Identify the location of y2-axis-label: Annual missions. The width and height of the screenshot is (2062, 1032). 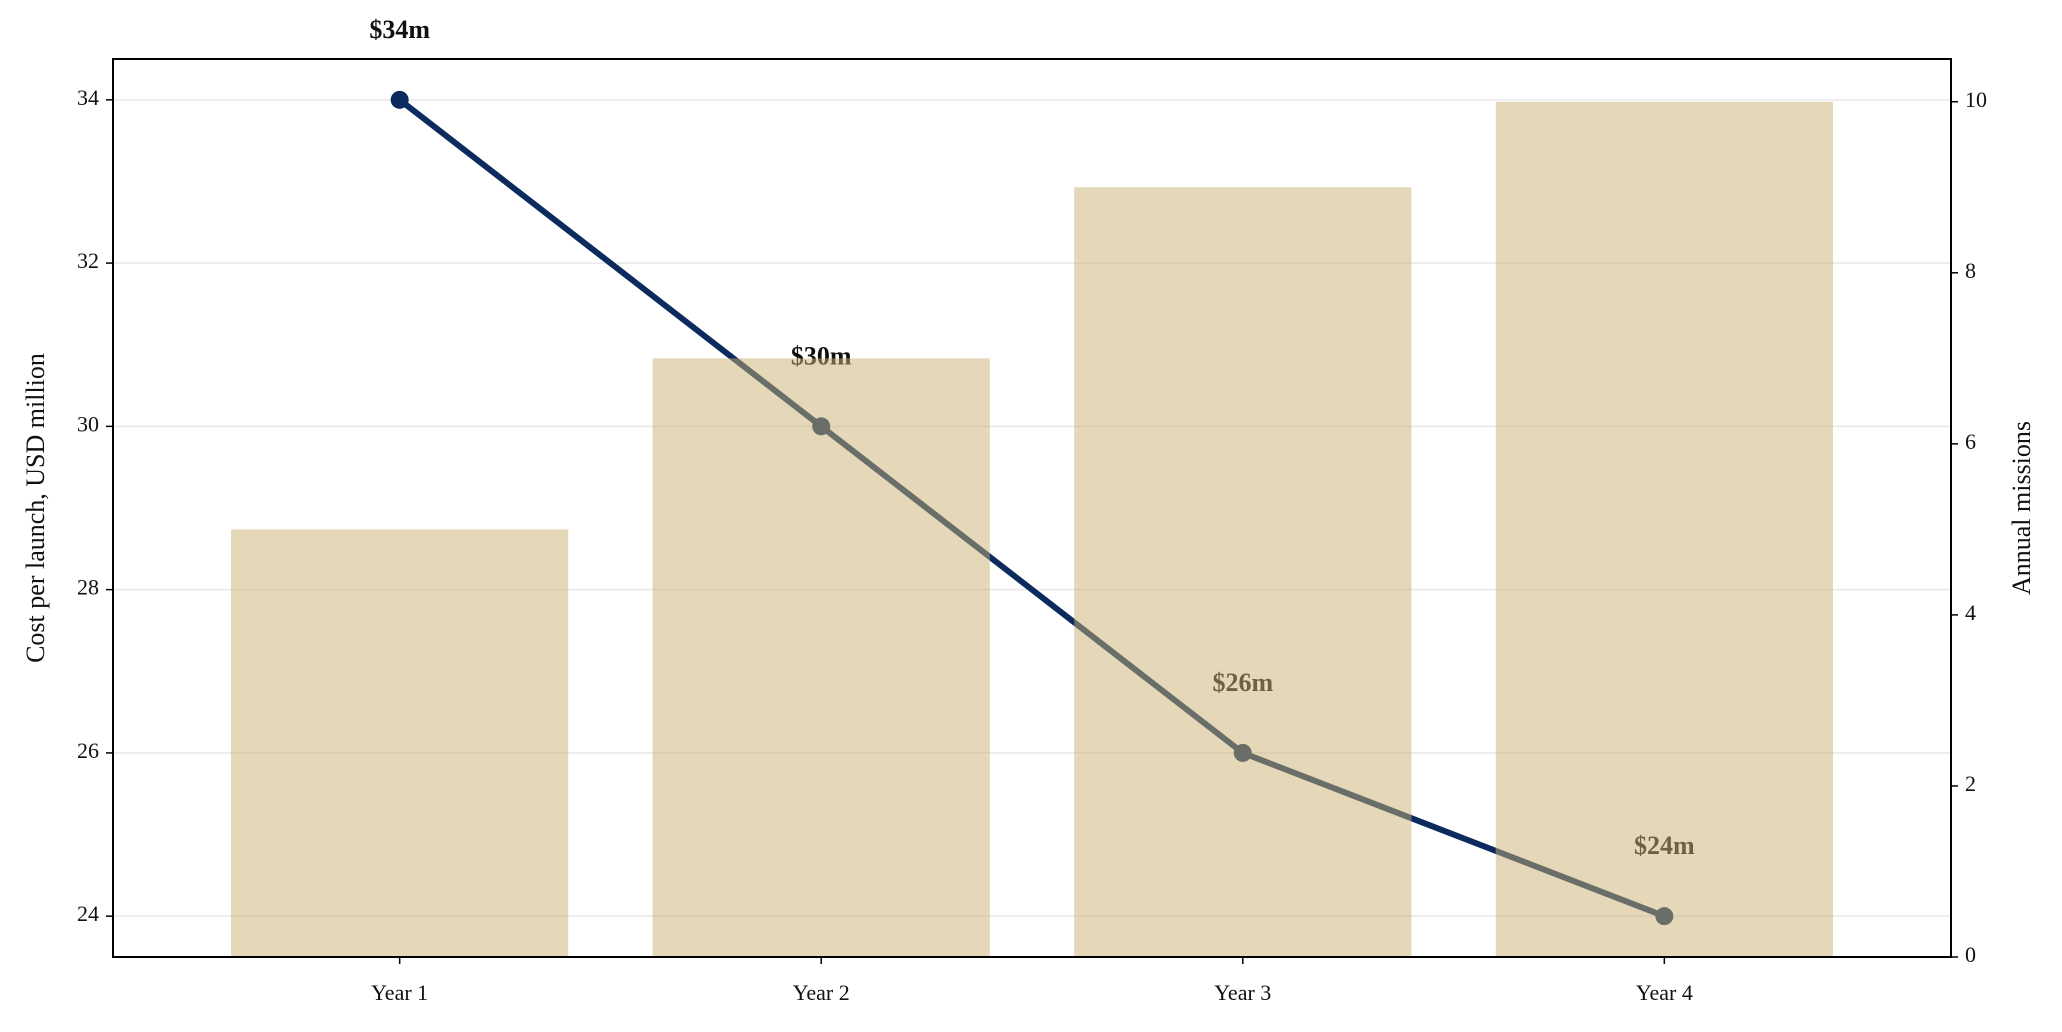
(2021, 508).